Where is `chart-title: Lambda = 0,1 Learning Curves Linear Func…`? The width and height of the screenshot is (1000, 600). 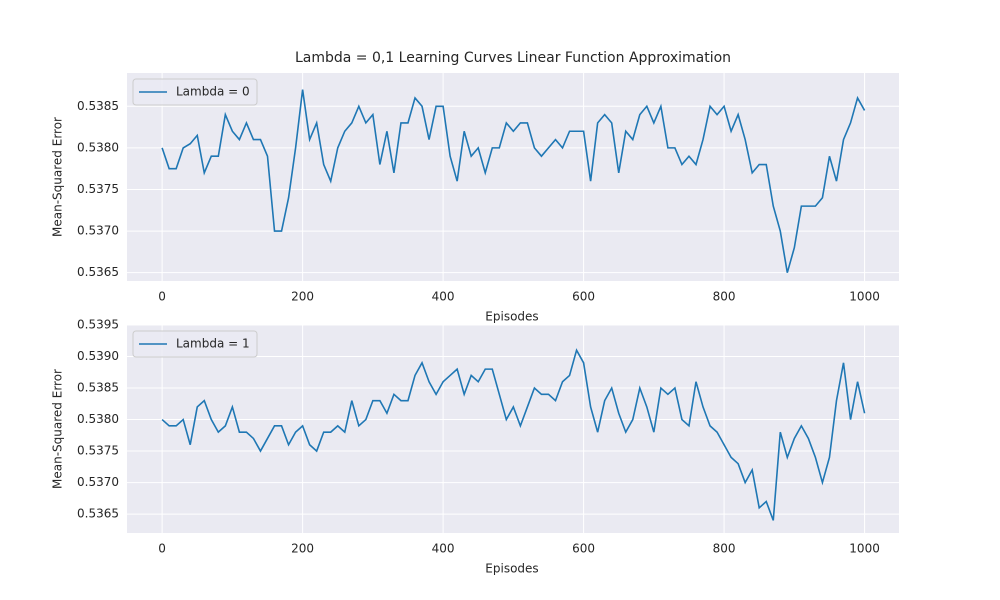
chart-title: Lambda = 0,1 Learning Curves Linear Func… is located at coordinates (513, 58).